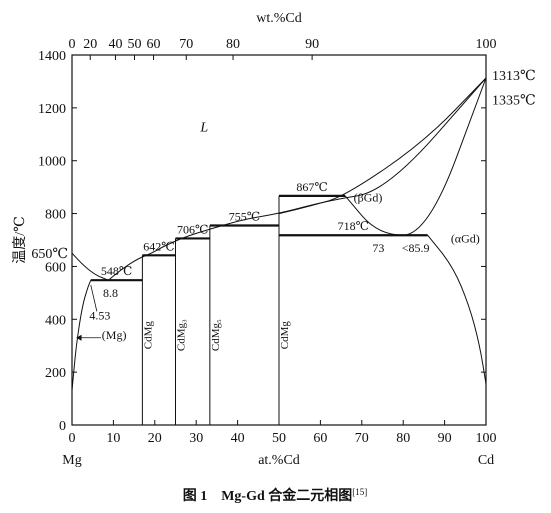 This screenshot has width=551, height=513. Describe the element at coordinates (52, 56) in the screenshot. I see `y-tick-label: 1400` at that location.